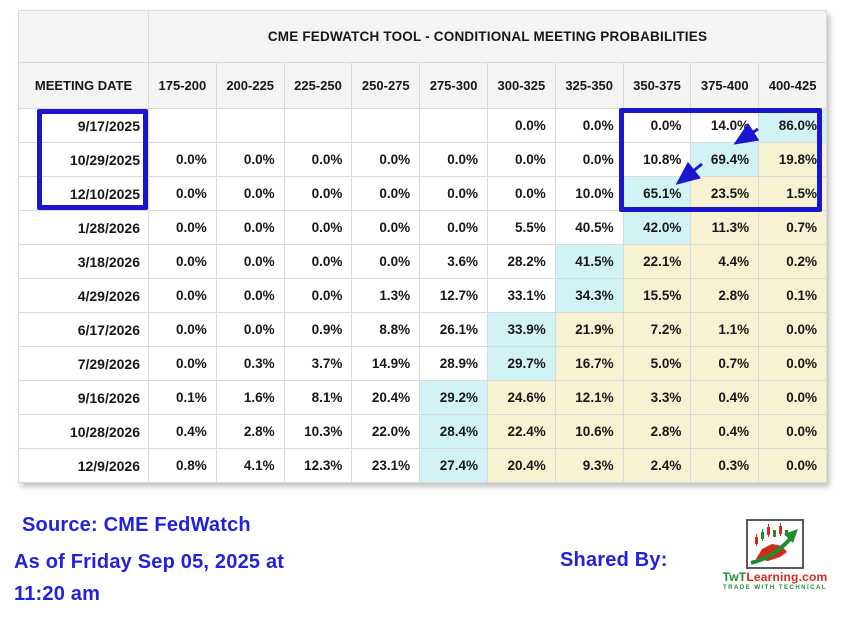 Image resolution: width=867 pixels, height=618 pixels. Describe the element at coordinates (57, 594) in the screenshot. I see `as-of-text-line2: 11:20 am` at that location.